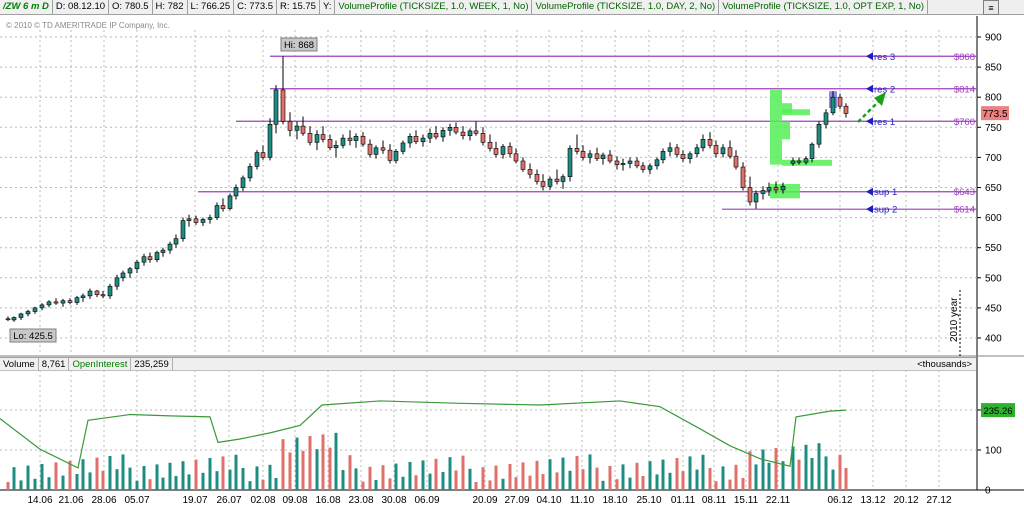  What do you see at coordinates (872, 500) in the screenshot?
I see `date-tick-label: 13.12` at bounding box center [872, 500].